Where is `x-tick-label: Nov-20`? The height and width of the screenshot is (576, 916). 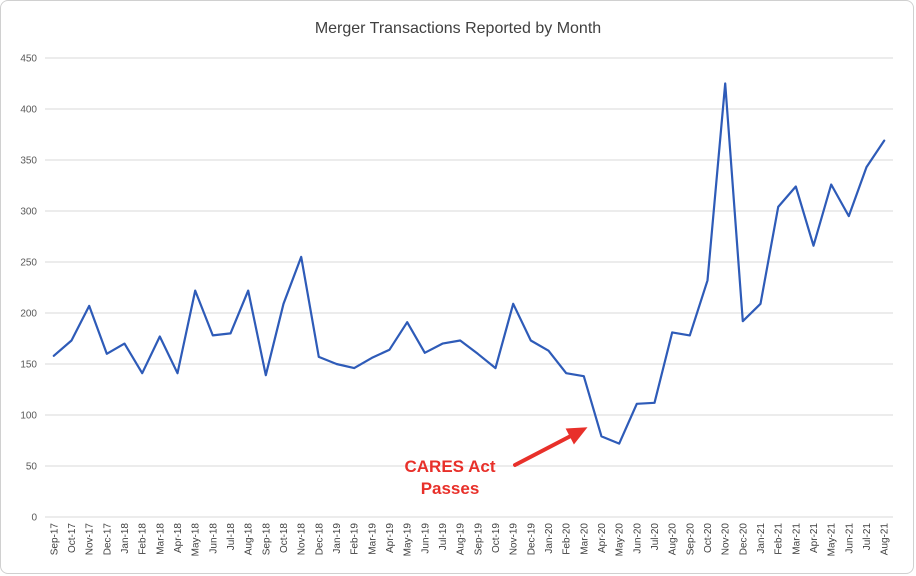
x-tick-label: Nov-20 is located at coordinates (726, 539).